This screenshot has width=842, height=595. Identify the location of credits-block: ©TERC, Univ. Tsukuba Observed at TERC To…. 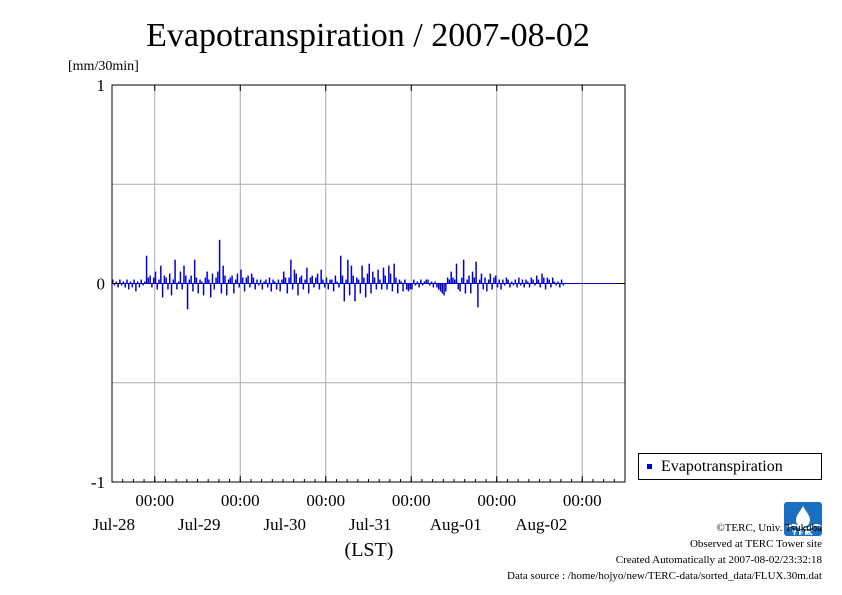
(664, 552).